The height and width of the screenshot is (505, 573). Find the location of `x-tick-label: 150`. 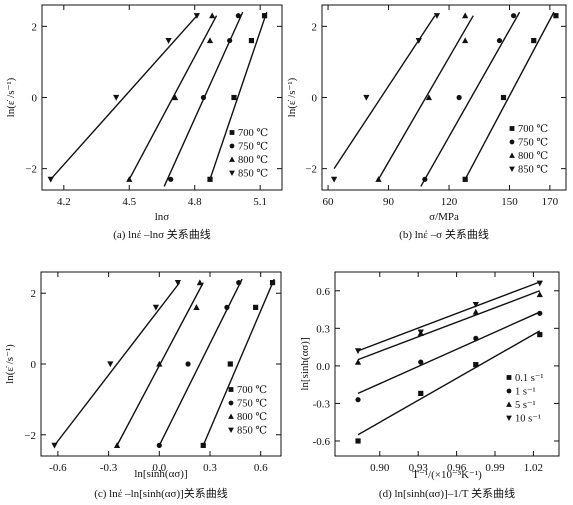

x-tick-label: 150 is located at coordinates (509, 202).